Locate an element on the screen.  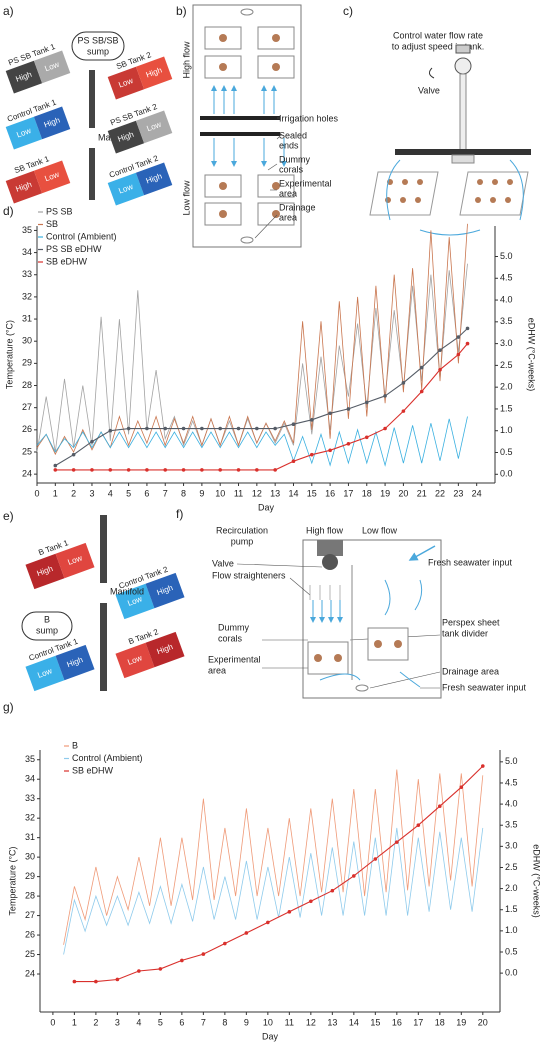
tank: High Low PS SB Tank 2 is located at coordinates (140, 128).